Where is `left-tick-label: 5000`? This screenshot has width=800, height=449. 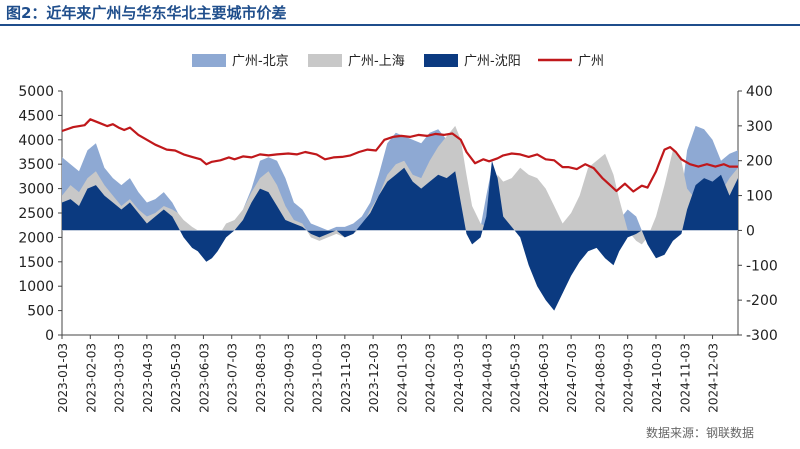
left-tick-label: 5000 is located at coordinates (36, 92).